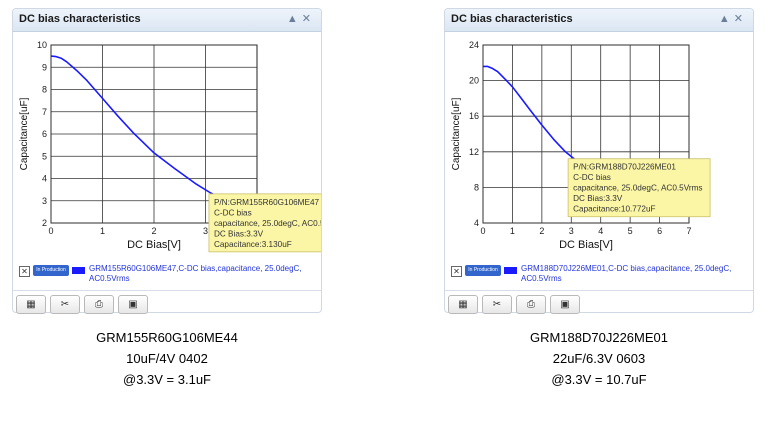 The height and width of the screenshot is (429, 764). I want to click on y-tick-label: 16, so click(474, 116).